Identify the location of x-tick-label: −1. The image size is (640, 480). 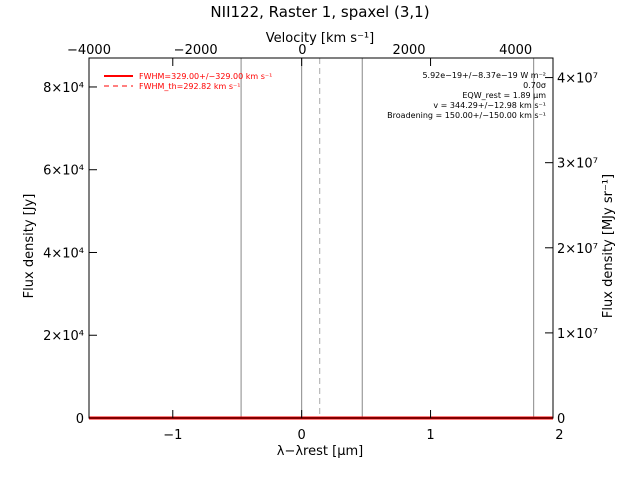
(172, 435).